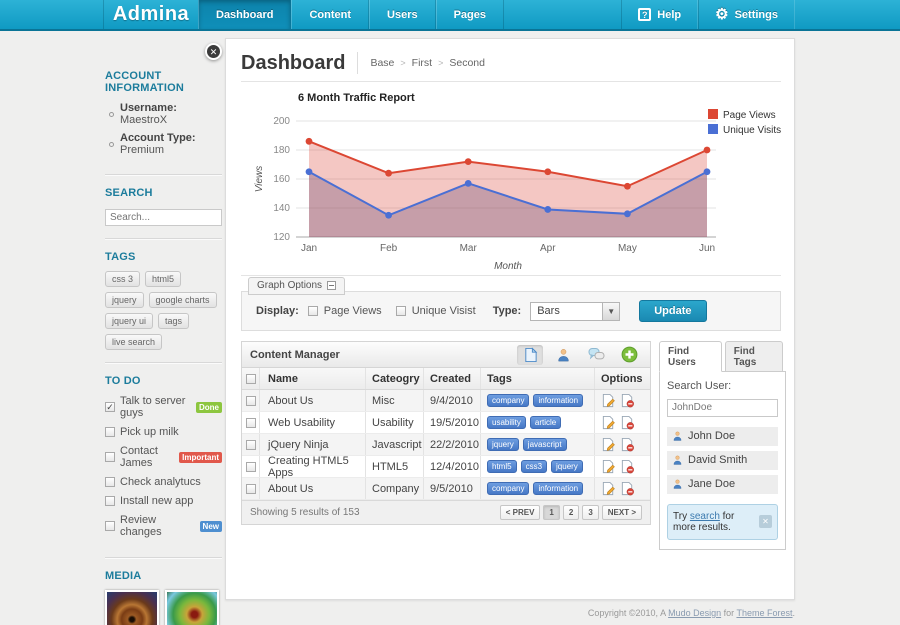 This screenshot has width=900, height=625. What do you see at coordinates (722, 484) in the screenshot?
I see `user-result-row: Jane Doe` at bounding box center [722, 484].